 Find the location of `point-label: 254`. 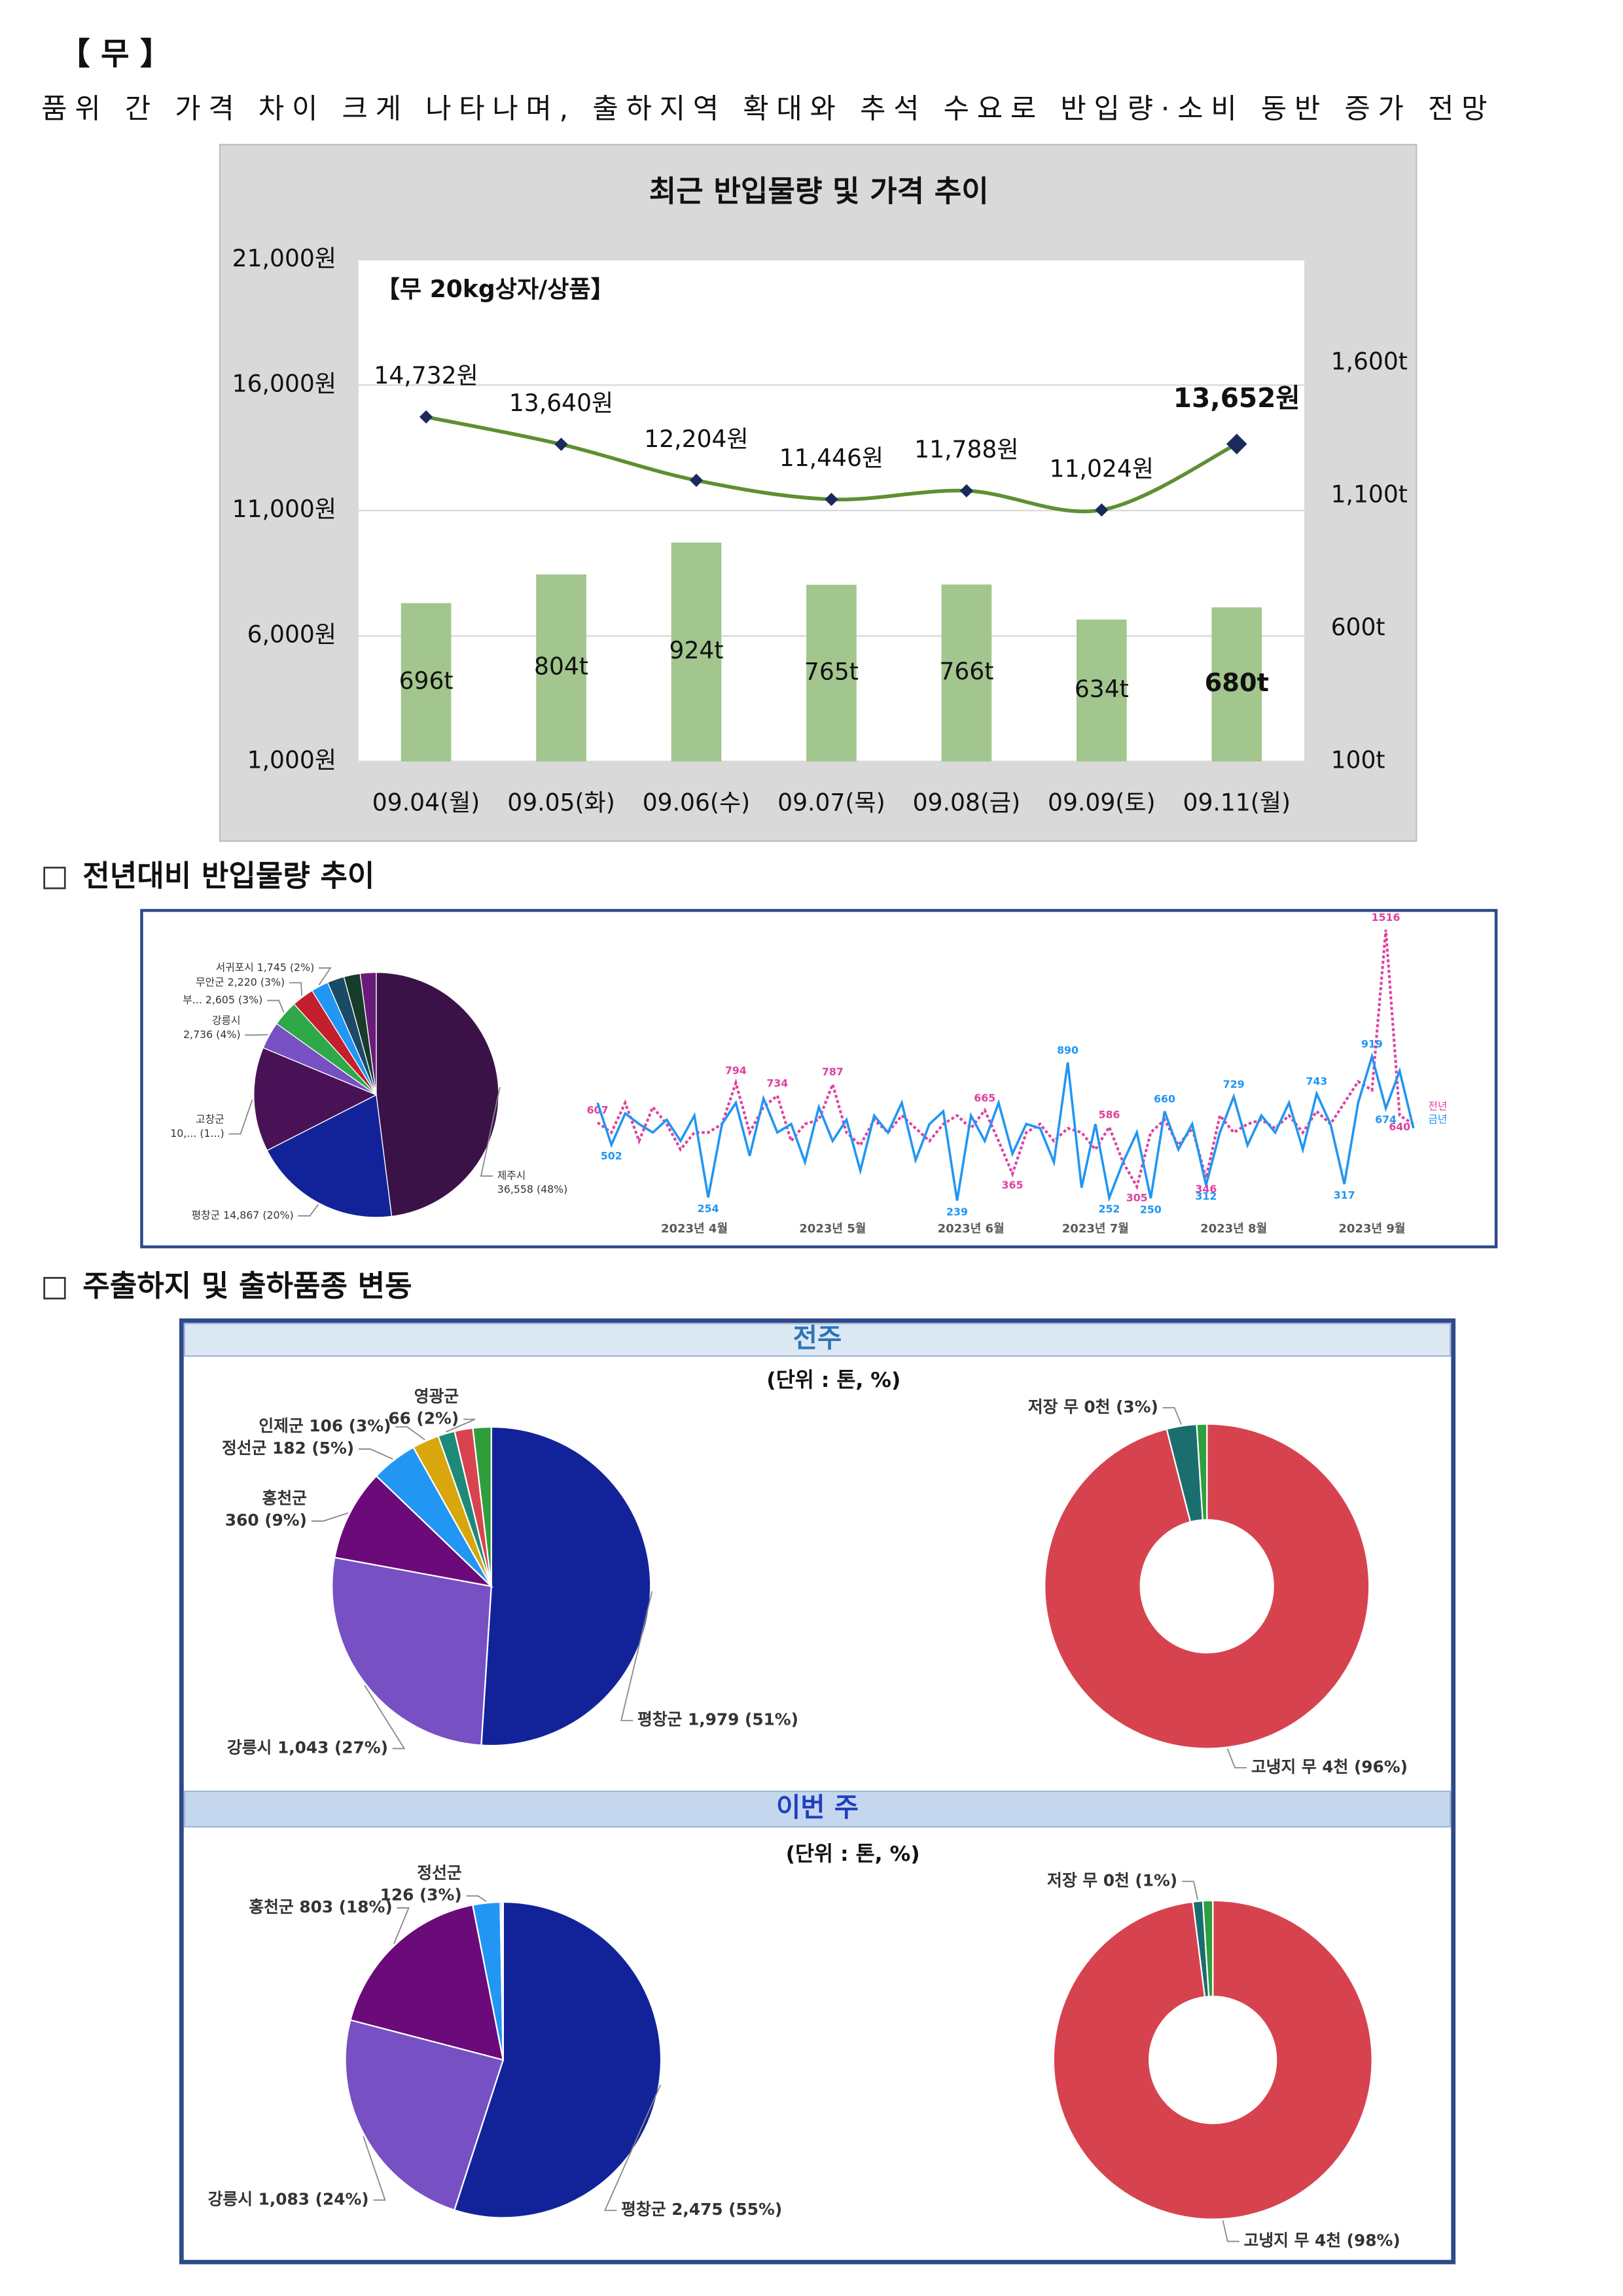

point-label: 254 is located at coordinates (708, 1208).